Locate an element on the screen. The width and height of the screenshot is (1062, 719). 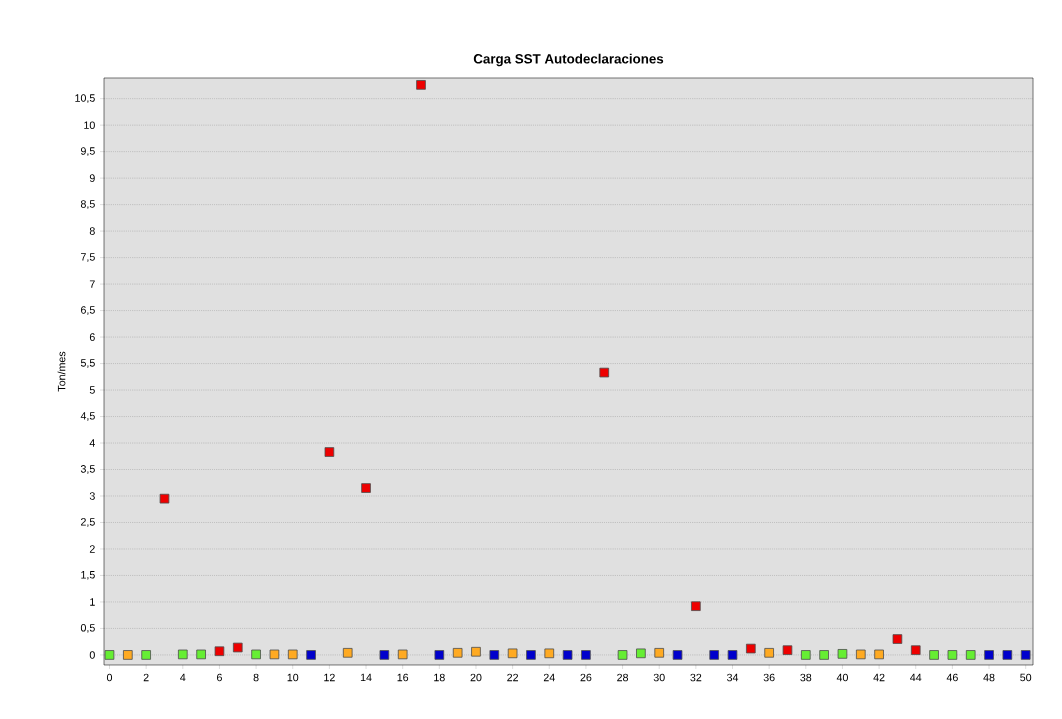
y-tick-label: 4,5 is located at coordinates (87, 416).